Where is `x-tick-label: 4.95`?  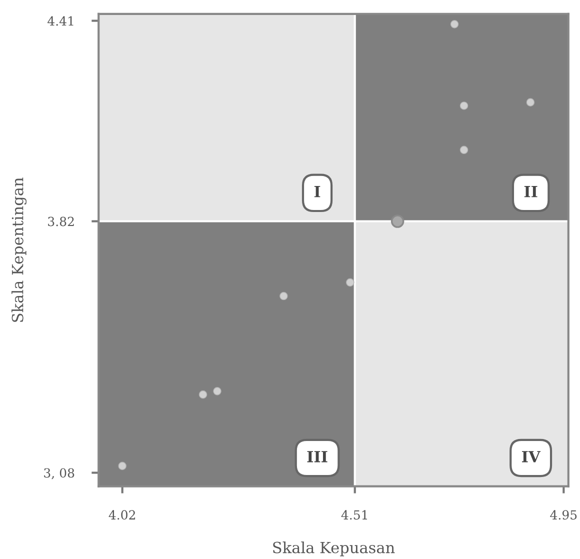
x-tick-label: 4.95 is located at coordinates (563, 515).